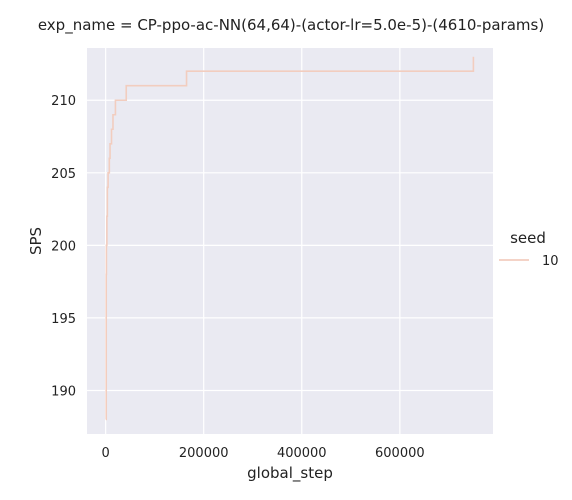  Describe the element at coordinates (529, 249) in the screenshot. I see `legend: seed 10` at that location.